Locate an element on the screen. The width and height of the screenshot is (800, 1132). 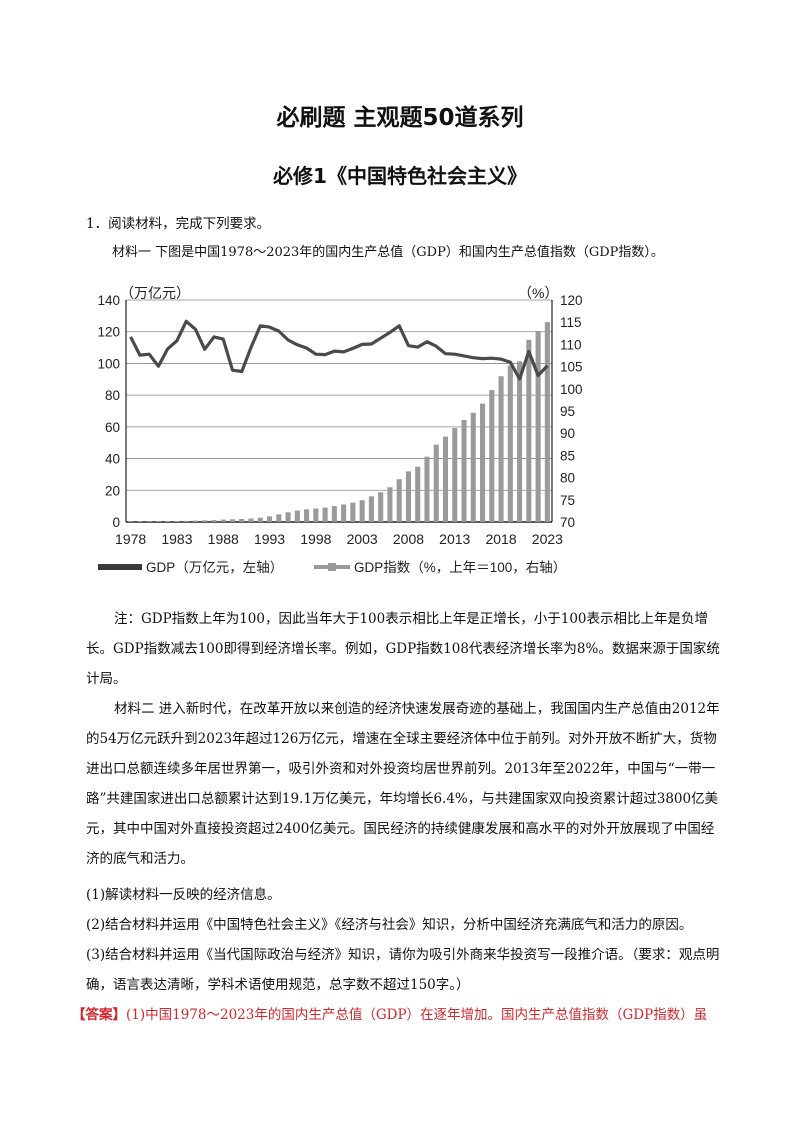
chart-grid is located at coordinates (339, 411).